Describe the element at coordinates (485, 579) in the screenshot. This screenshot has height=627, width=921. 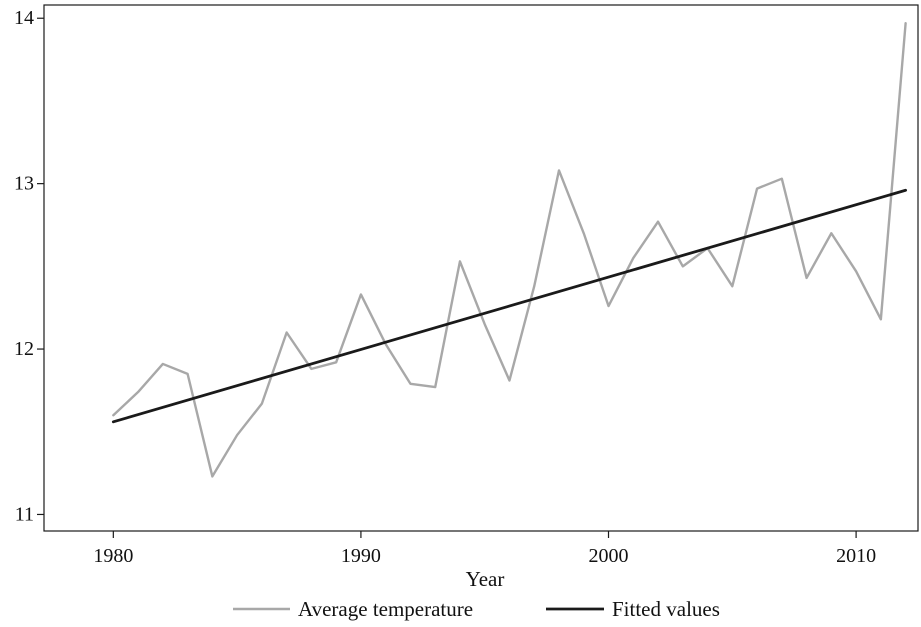
I see `x-axis-title: Year` at that location.